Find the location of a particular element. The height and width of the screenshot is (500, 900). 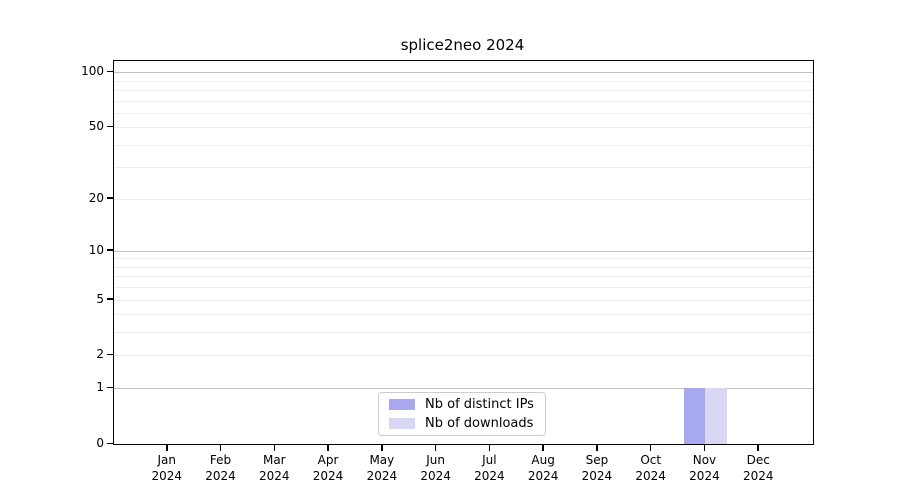

x-axis-tick-label: Sep 2024 is located at coordinates (597, 468).